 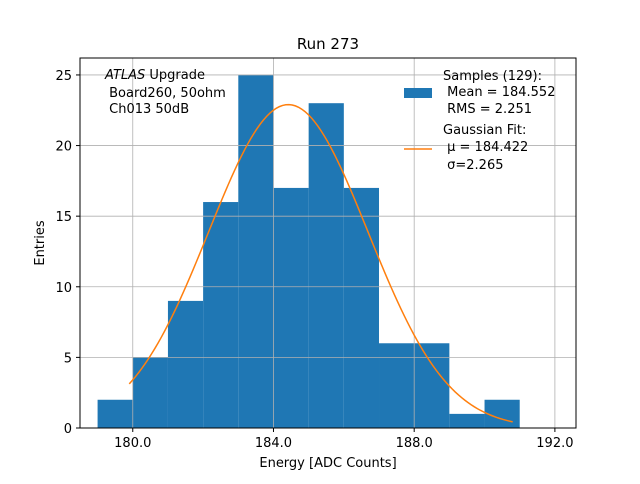 I want to click on legend-samples-swatch, so click(x=418, y=93).